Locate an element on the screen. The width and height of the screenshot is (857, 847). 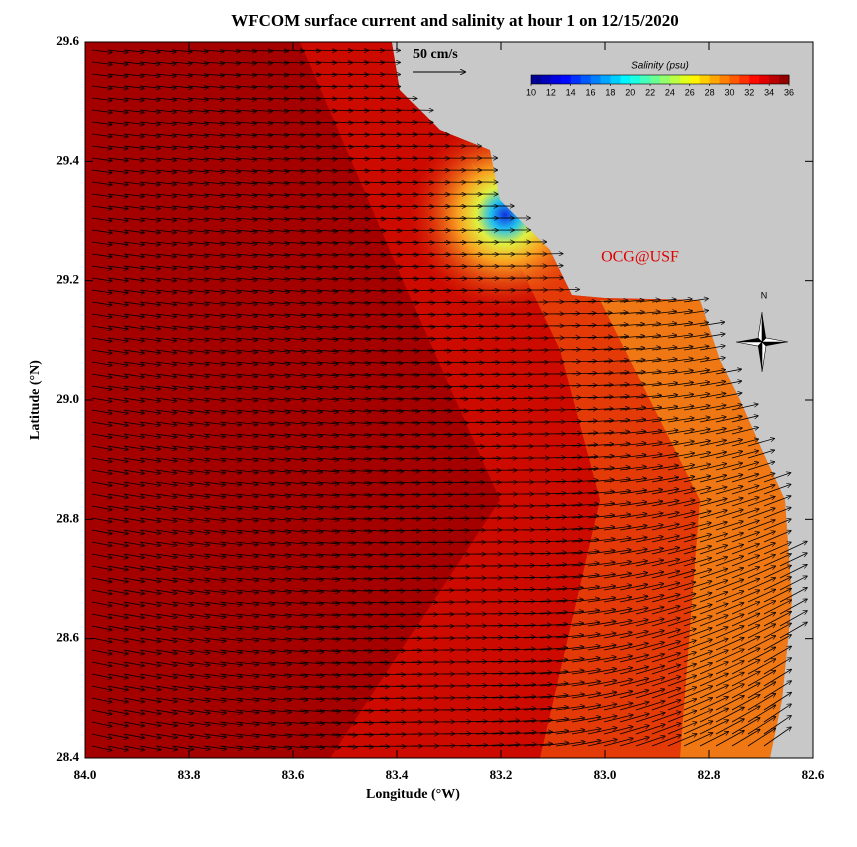
colorbar-tick-label: 24 is located at coordinates (670, 92).